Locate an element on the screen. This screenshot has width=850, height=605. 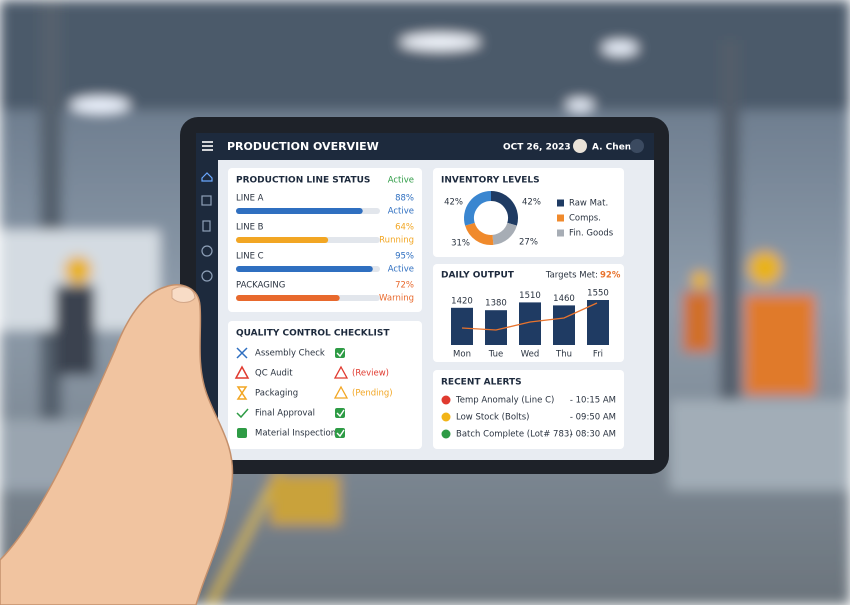
day-label: Fri is located at coordinates (598, 355).